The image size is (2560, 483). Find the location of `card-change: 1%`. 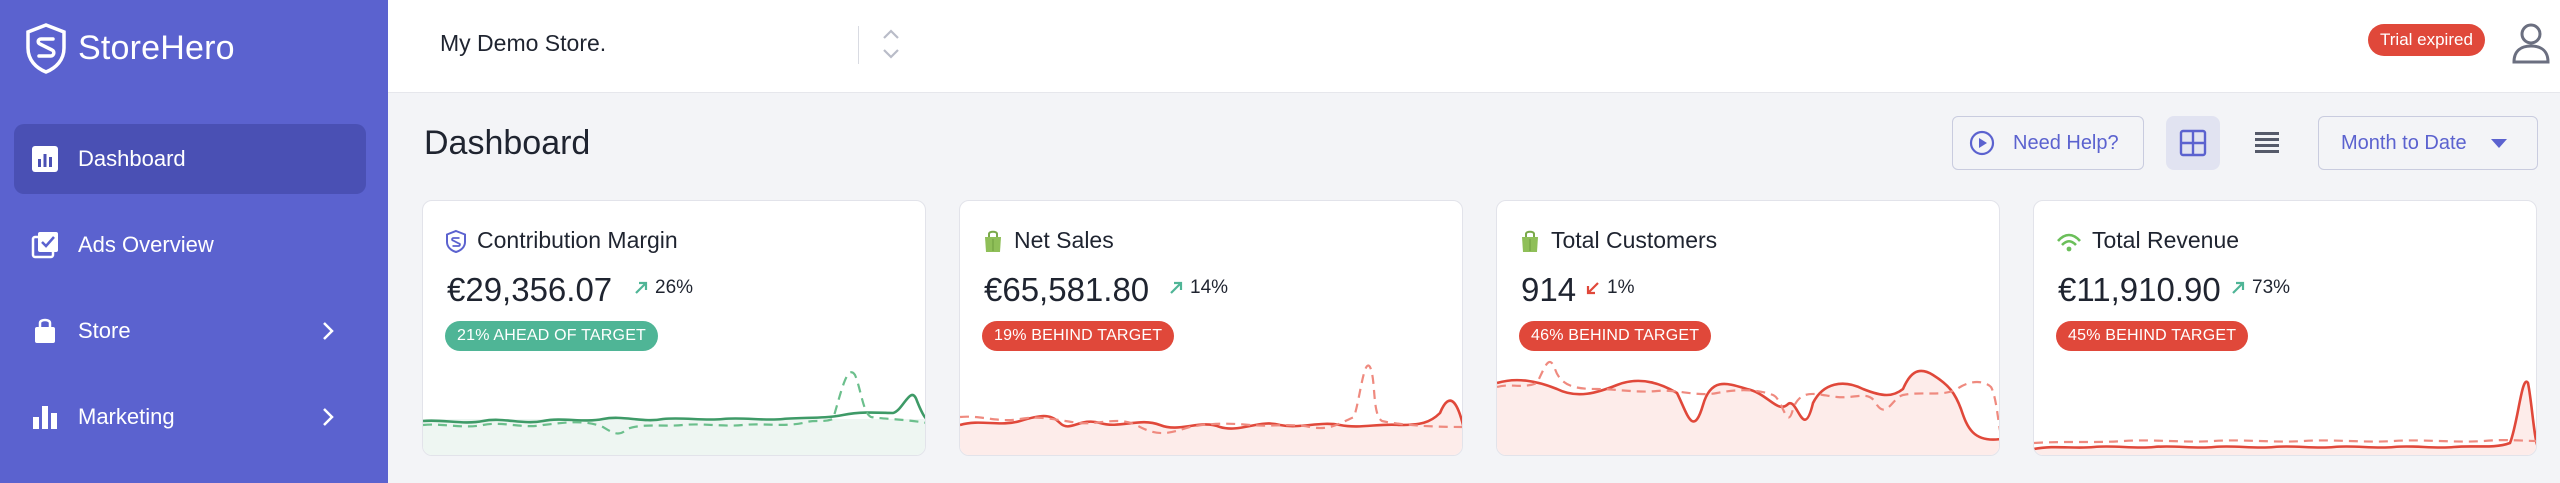

card-change: 1% is located at coordinates (1609, 288).